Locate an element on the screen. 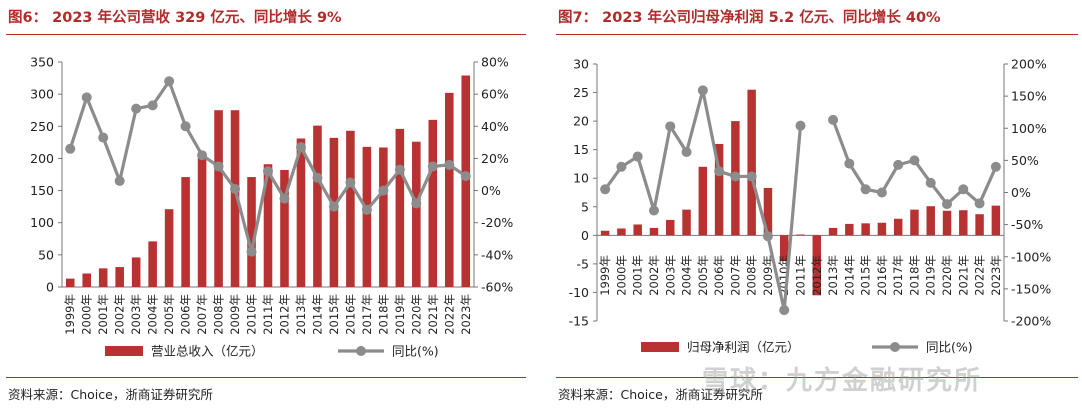 This screenshot has height=409, width=1082. left-tick-label: 20 is located at coordinates (581, 121).